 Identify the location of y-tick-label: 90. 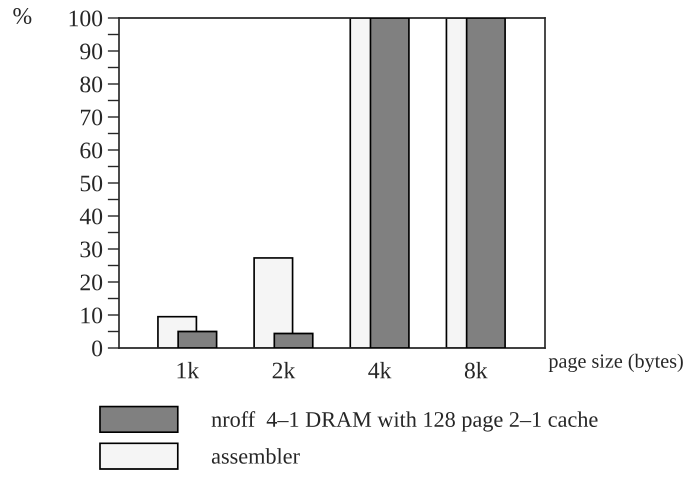
(91, 51).